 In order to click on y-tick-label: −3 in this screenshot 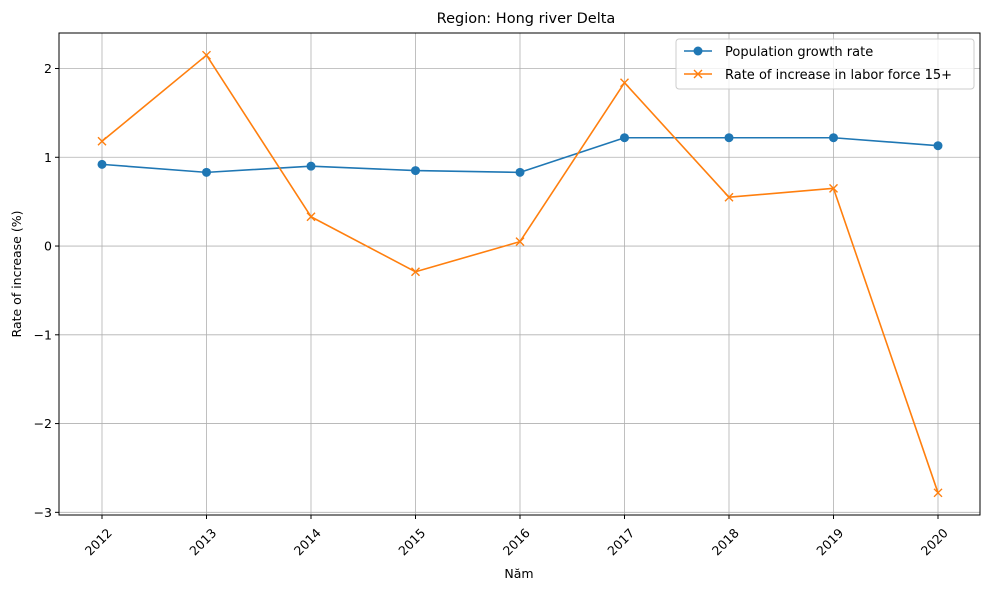, I will do `click(43, 512)`.